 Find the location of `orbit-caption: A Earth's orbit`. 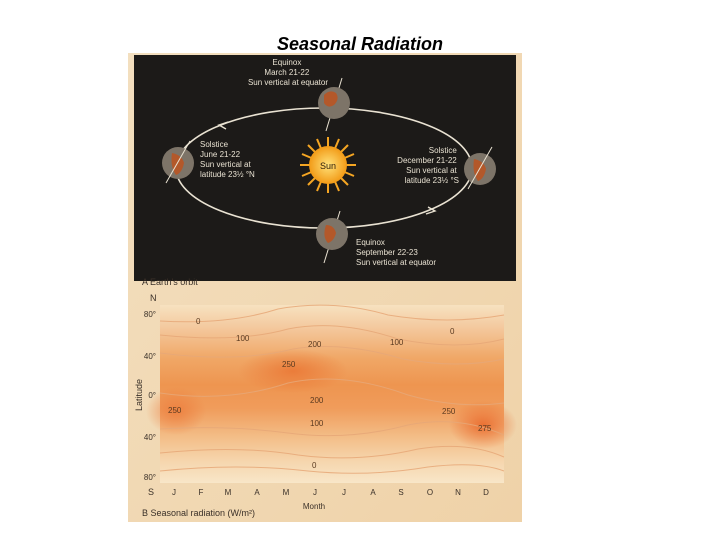

orbit-caption: A Earth's orbit is located at coordinates (170, 282).